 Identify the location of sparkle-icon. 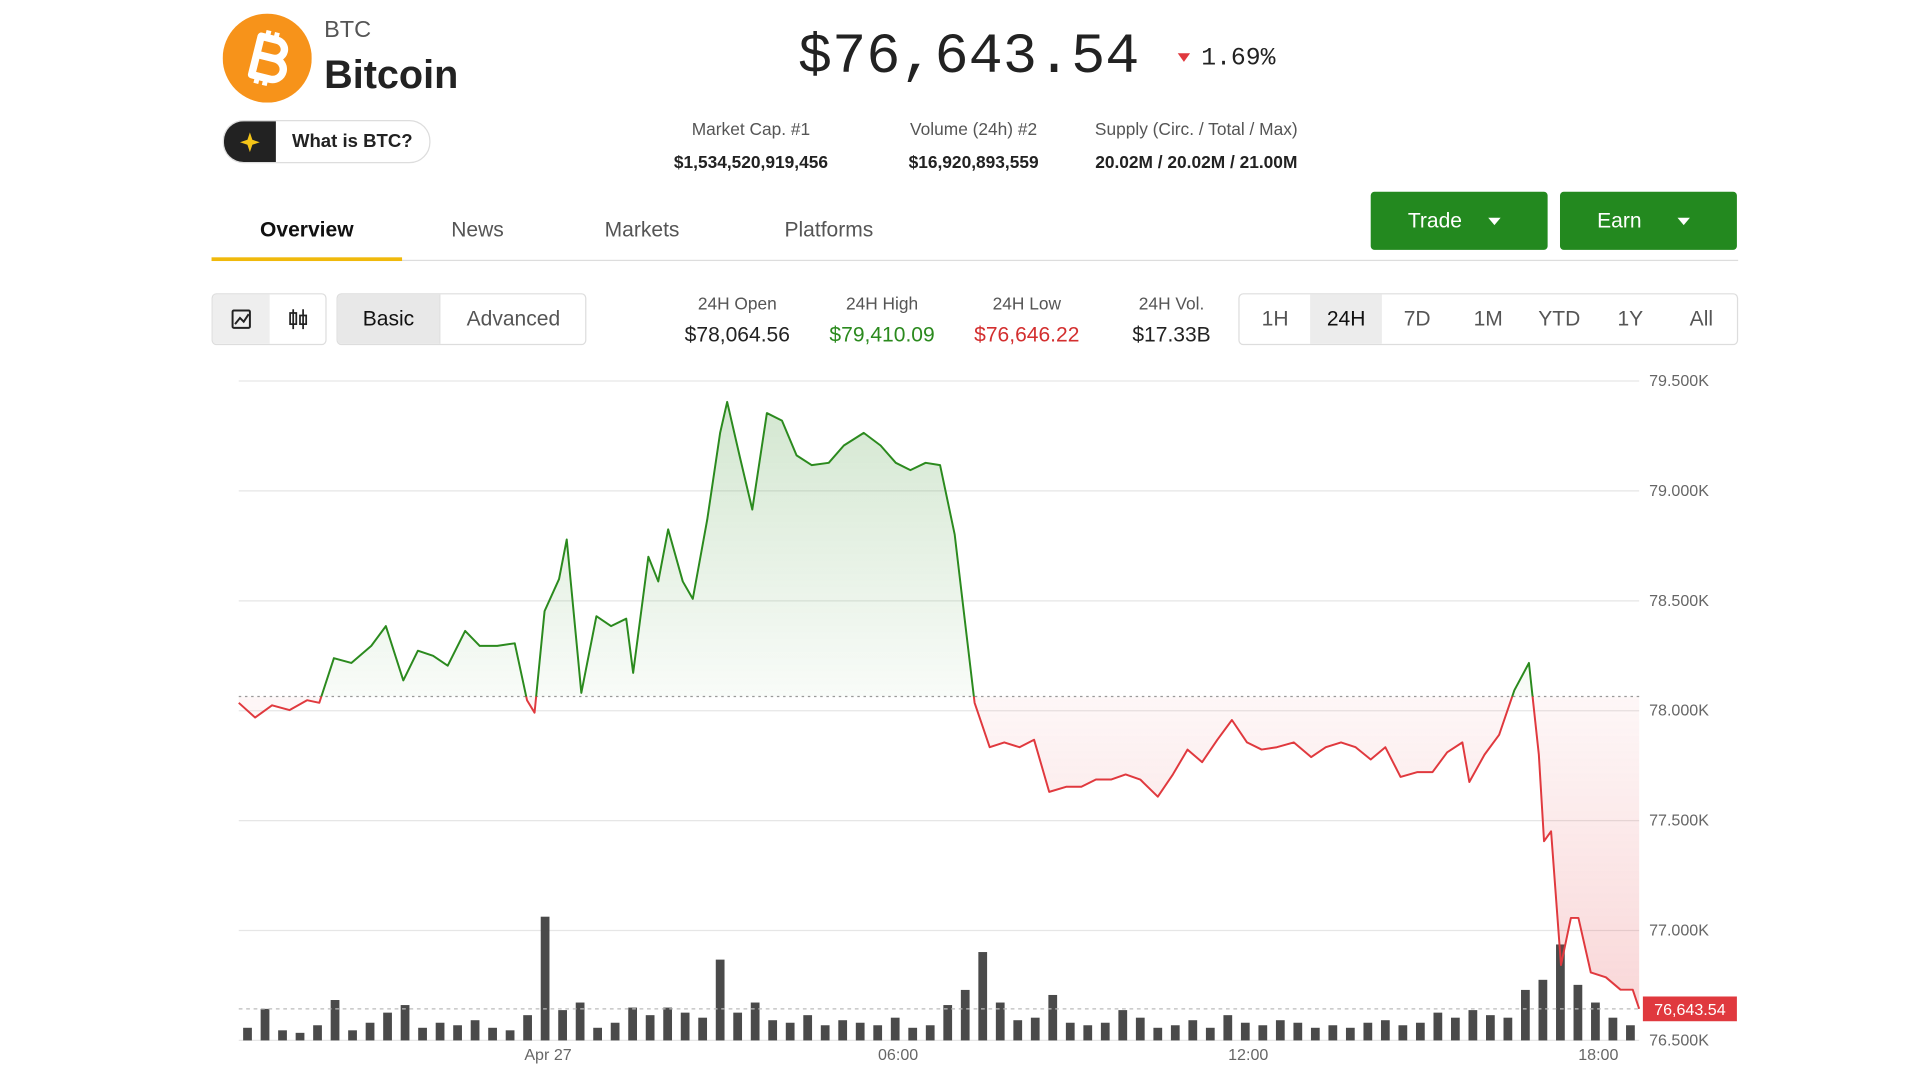
(249, 142).